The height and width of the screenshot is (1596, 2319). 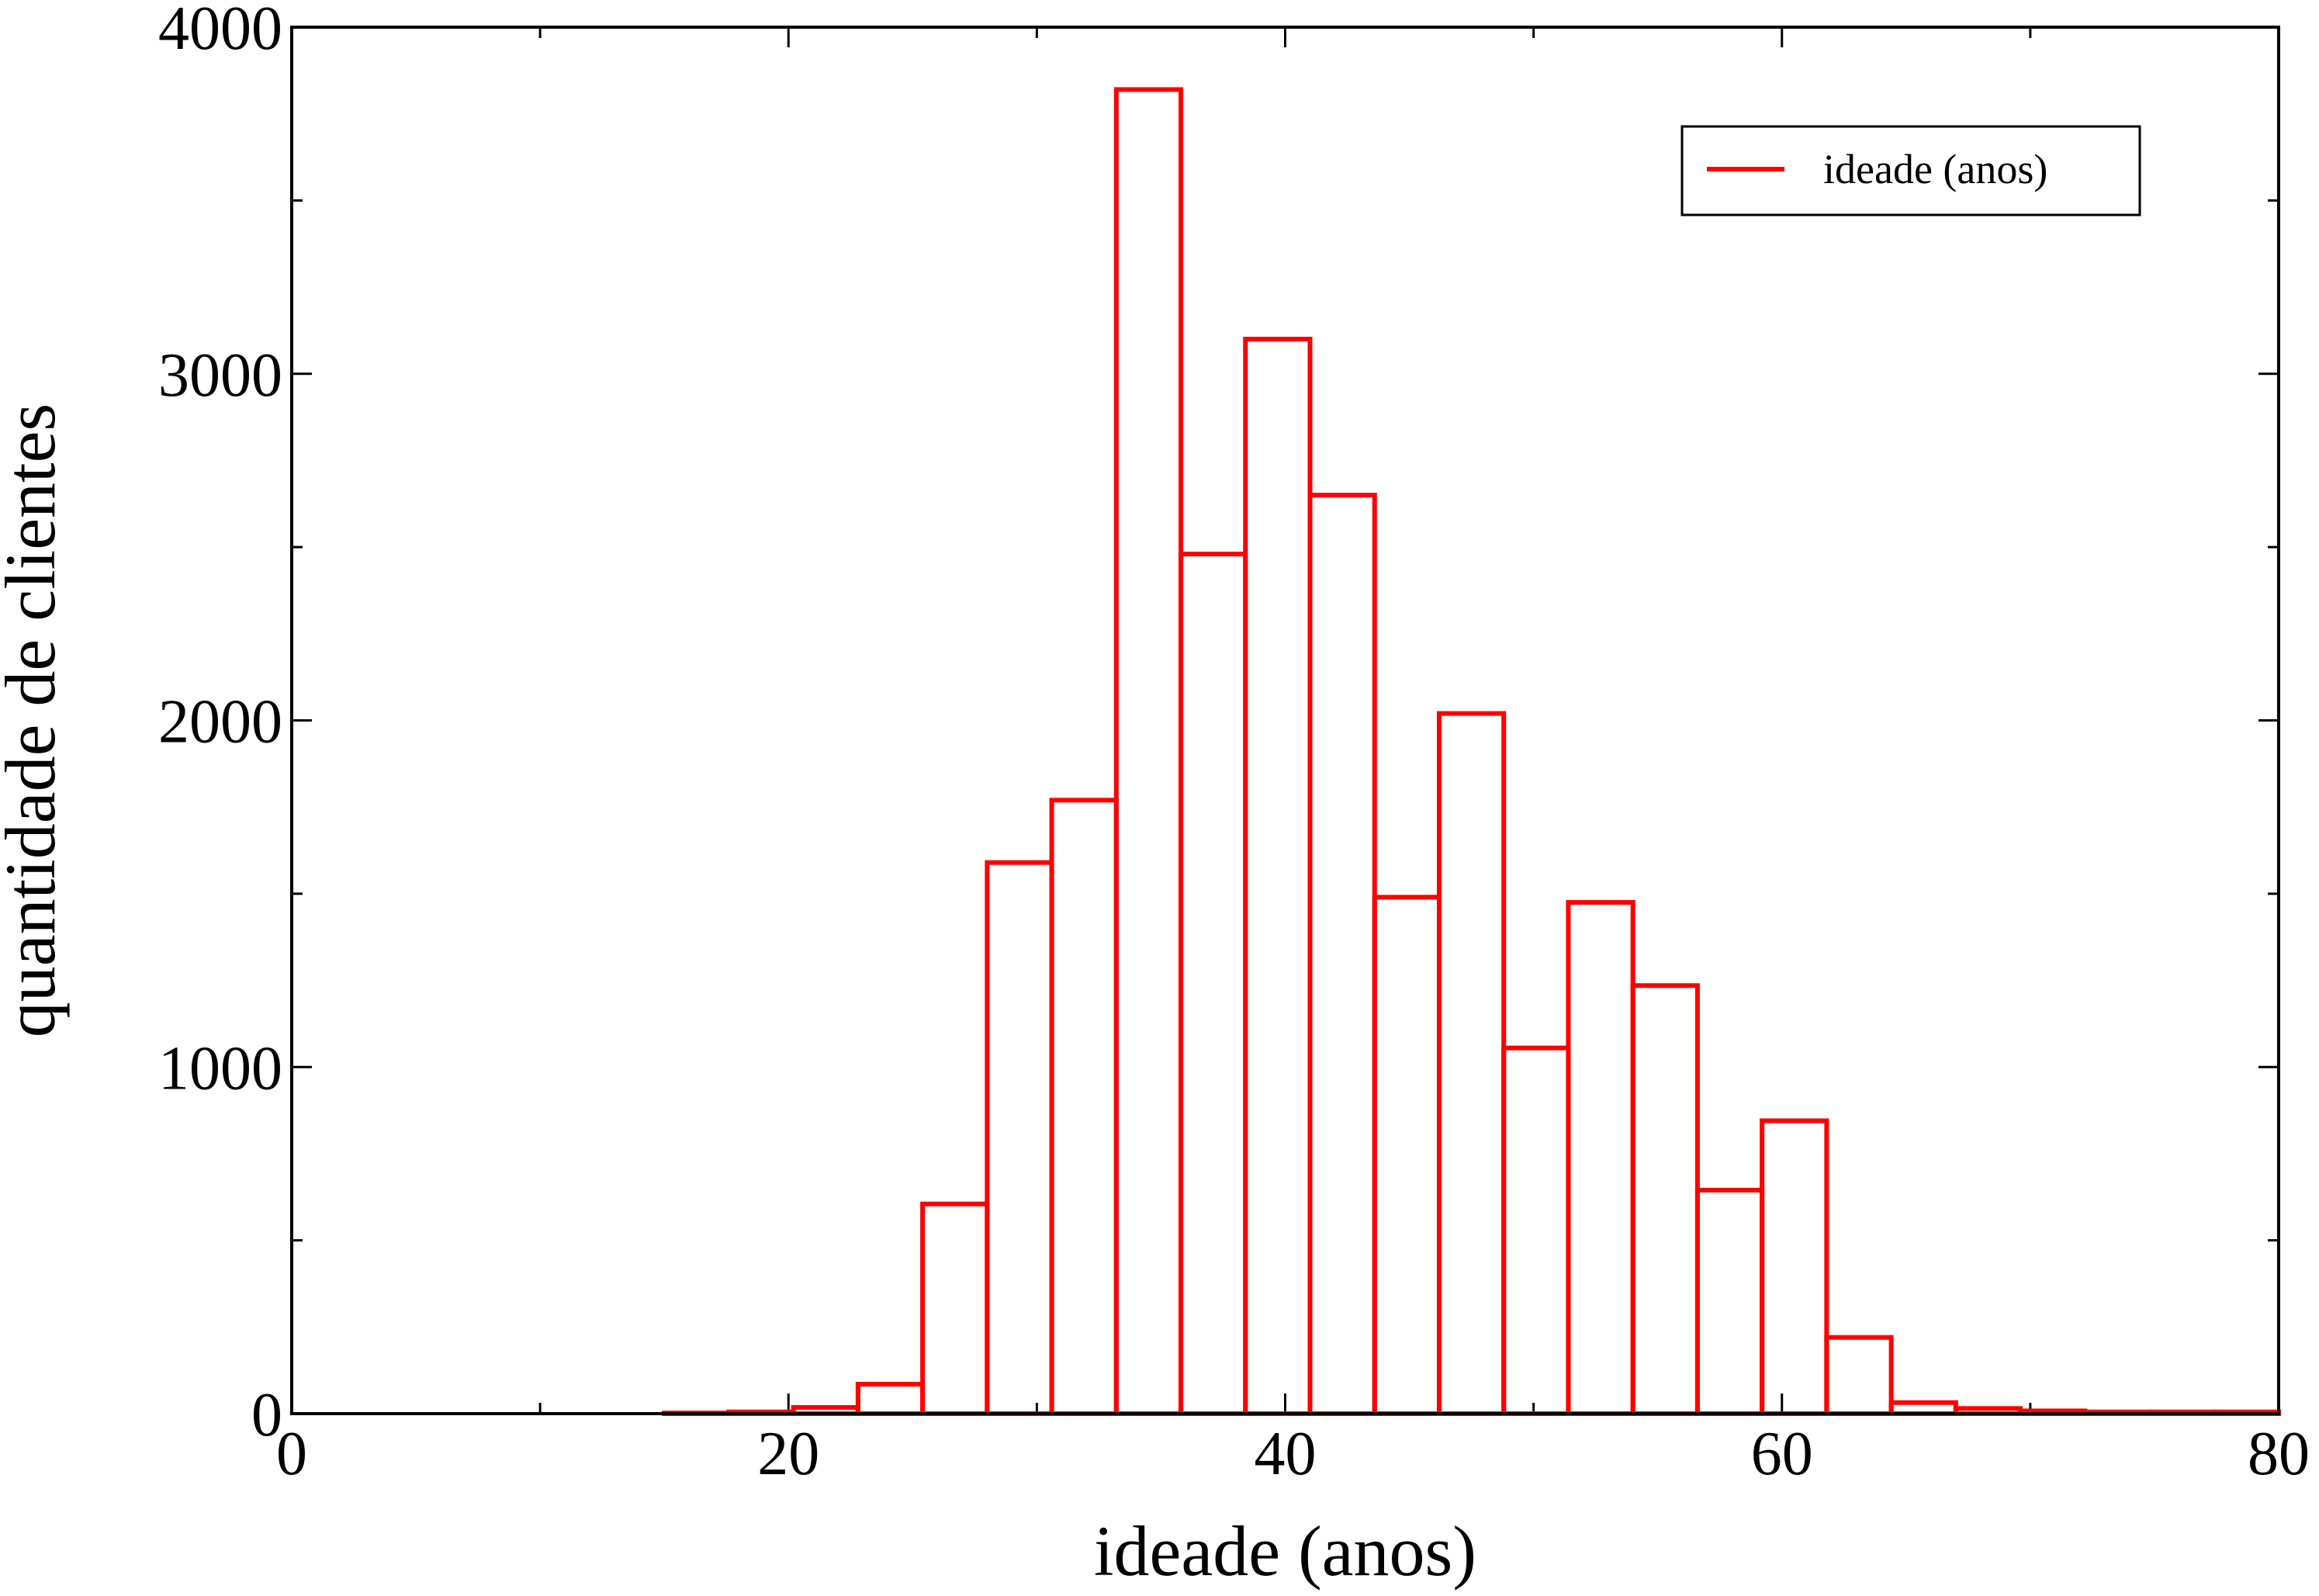 I want to click on y-tick-labels: 0 1000 2000 3000 4000, so click(x=220, y=724).